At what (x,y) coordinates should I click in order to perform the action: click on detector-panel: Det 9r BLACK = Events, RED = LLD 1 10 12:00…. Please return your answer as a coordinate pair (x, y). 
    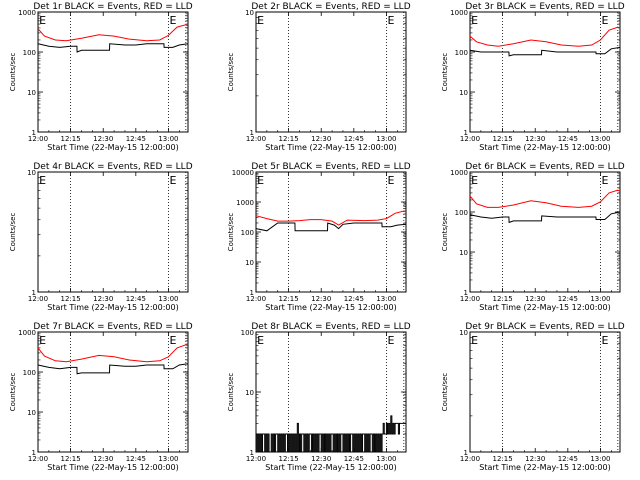
    Looking at the image, I should click on (533, 397).